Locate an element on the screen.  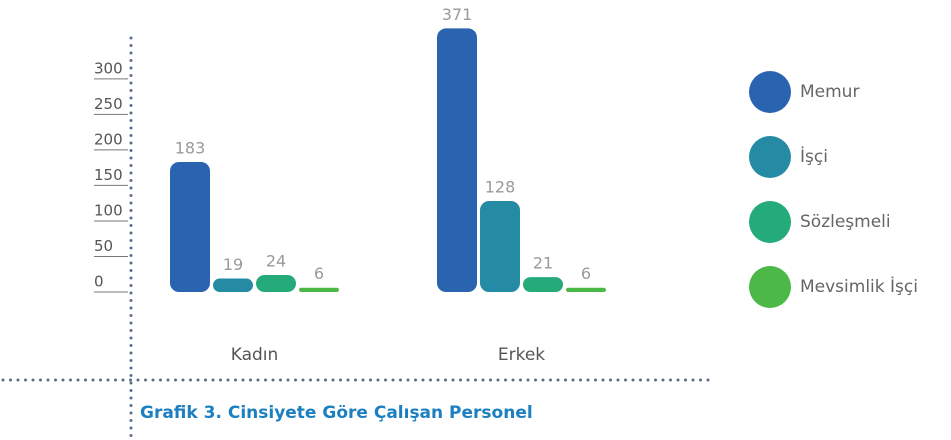
legend-label: Sözleşmeli is located at coordinates (845, 222).